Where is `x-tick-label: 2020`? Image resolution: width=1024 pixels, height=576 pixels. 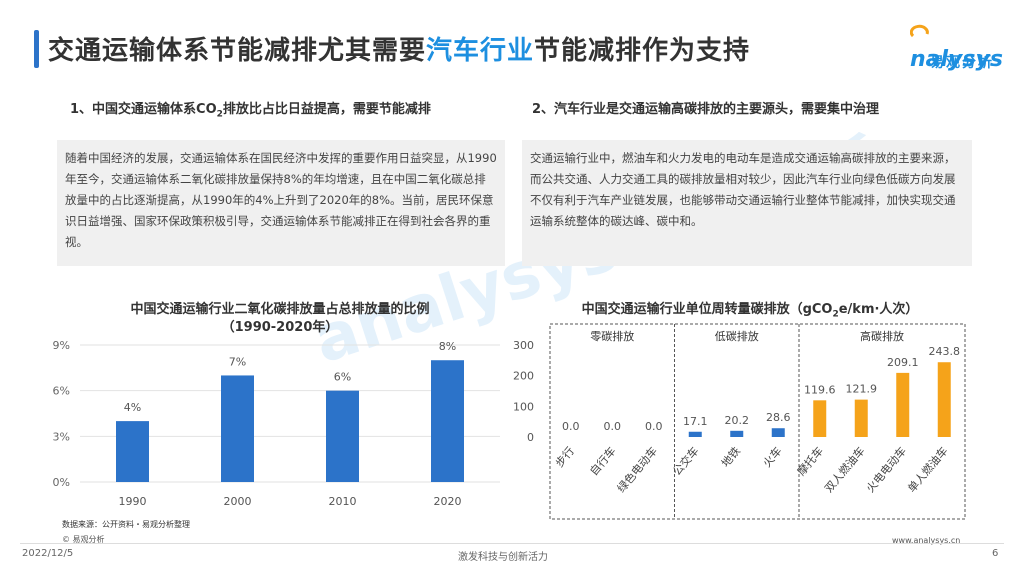 x-tick-label: 2020 is located at coordinates (448, 501).